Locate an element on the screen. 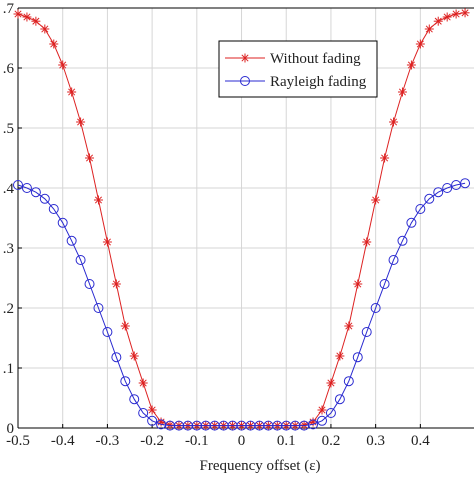  legend-circle-marker is located at coordinates (245, 81).